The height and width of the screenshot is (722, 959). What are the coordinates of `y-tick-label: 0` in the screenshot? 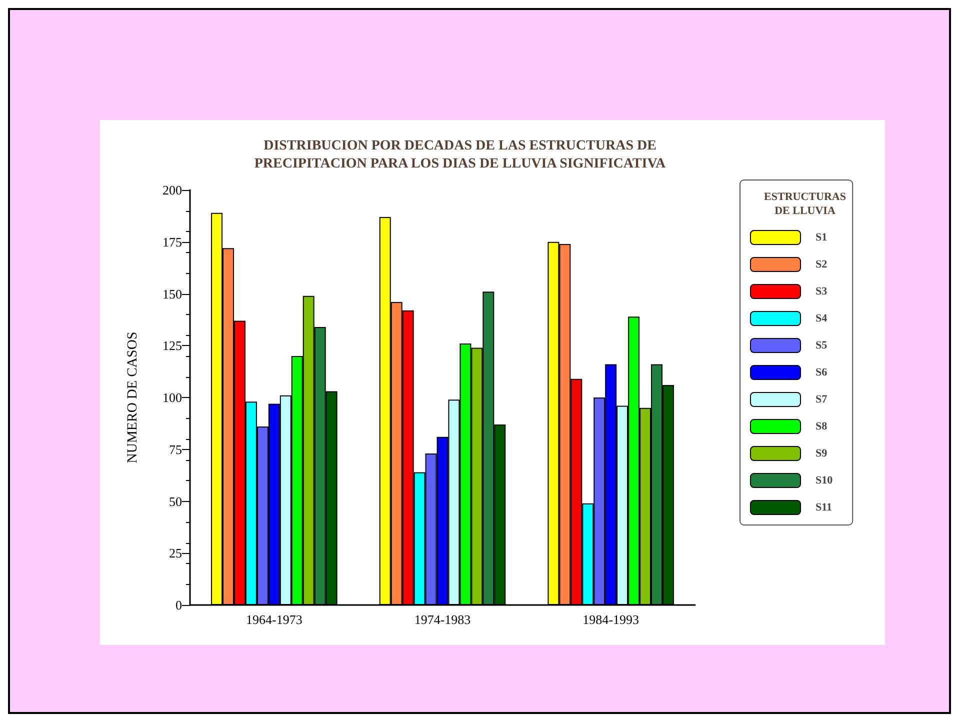 It's located at (179, 605).